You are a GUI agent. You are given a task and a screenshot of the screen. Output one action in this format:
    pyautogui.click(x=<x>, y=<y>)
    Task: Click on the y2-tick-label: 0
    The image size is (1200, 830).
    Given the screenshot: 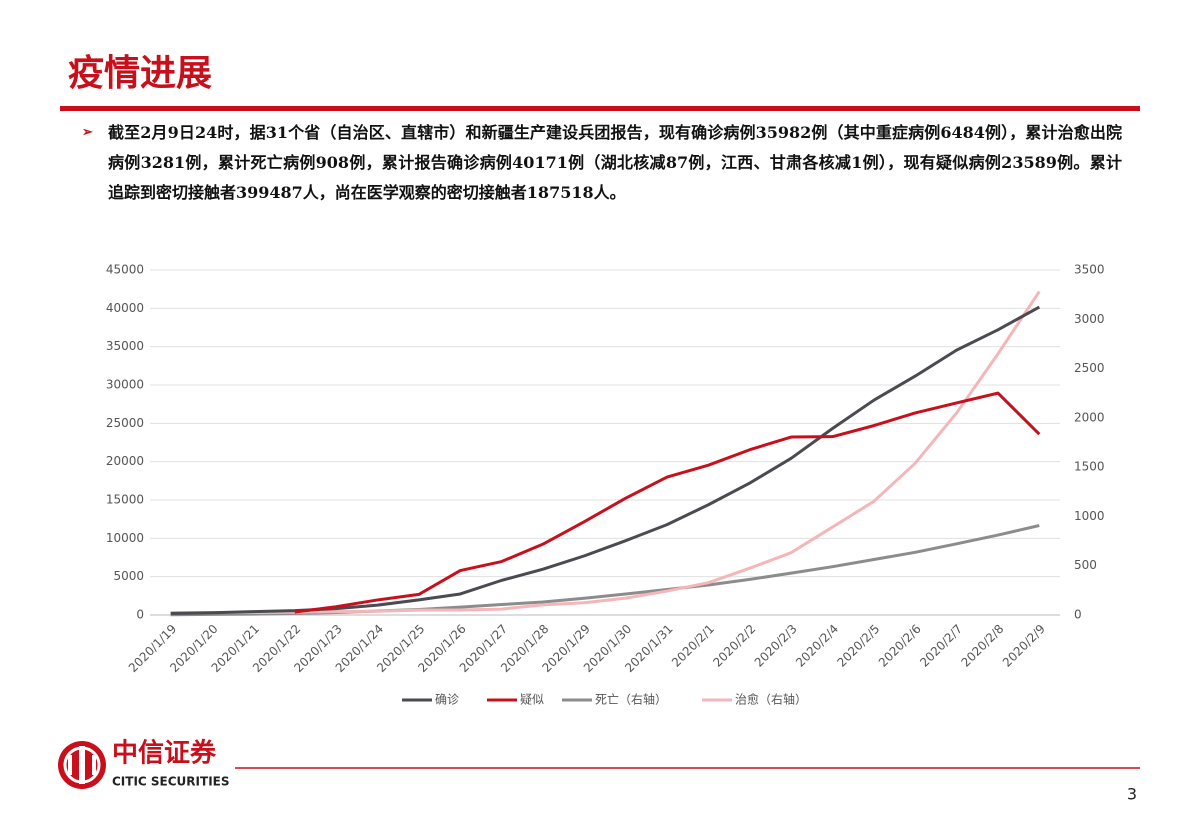 What is the action you would take?
    pyautogui.click(x=1078, y=615)
    